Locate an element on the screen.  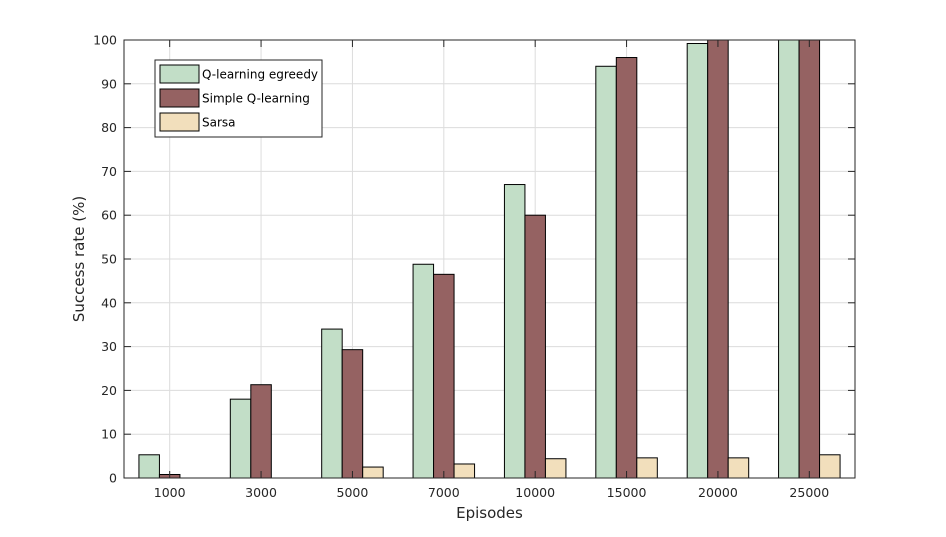
legend-label: Q-learning egreedy is located at coordinates (260, 75).